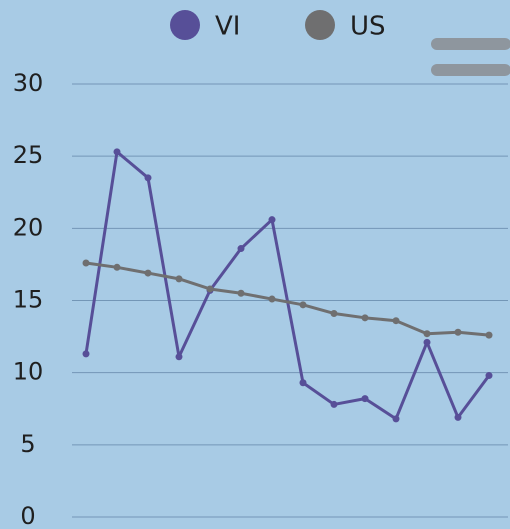 The height and width of the screenshot is (529, 510). I want to click on y-tick-label: 20, so click(28, 227).